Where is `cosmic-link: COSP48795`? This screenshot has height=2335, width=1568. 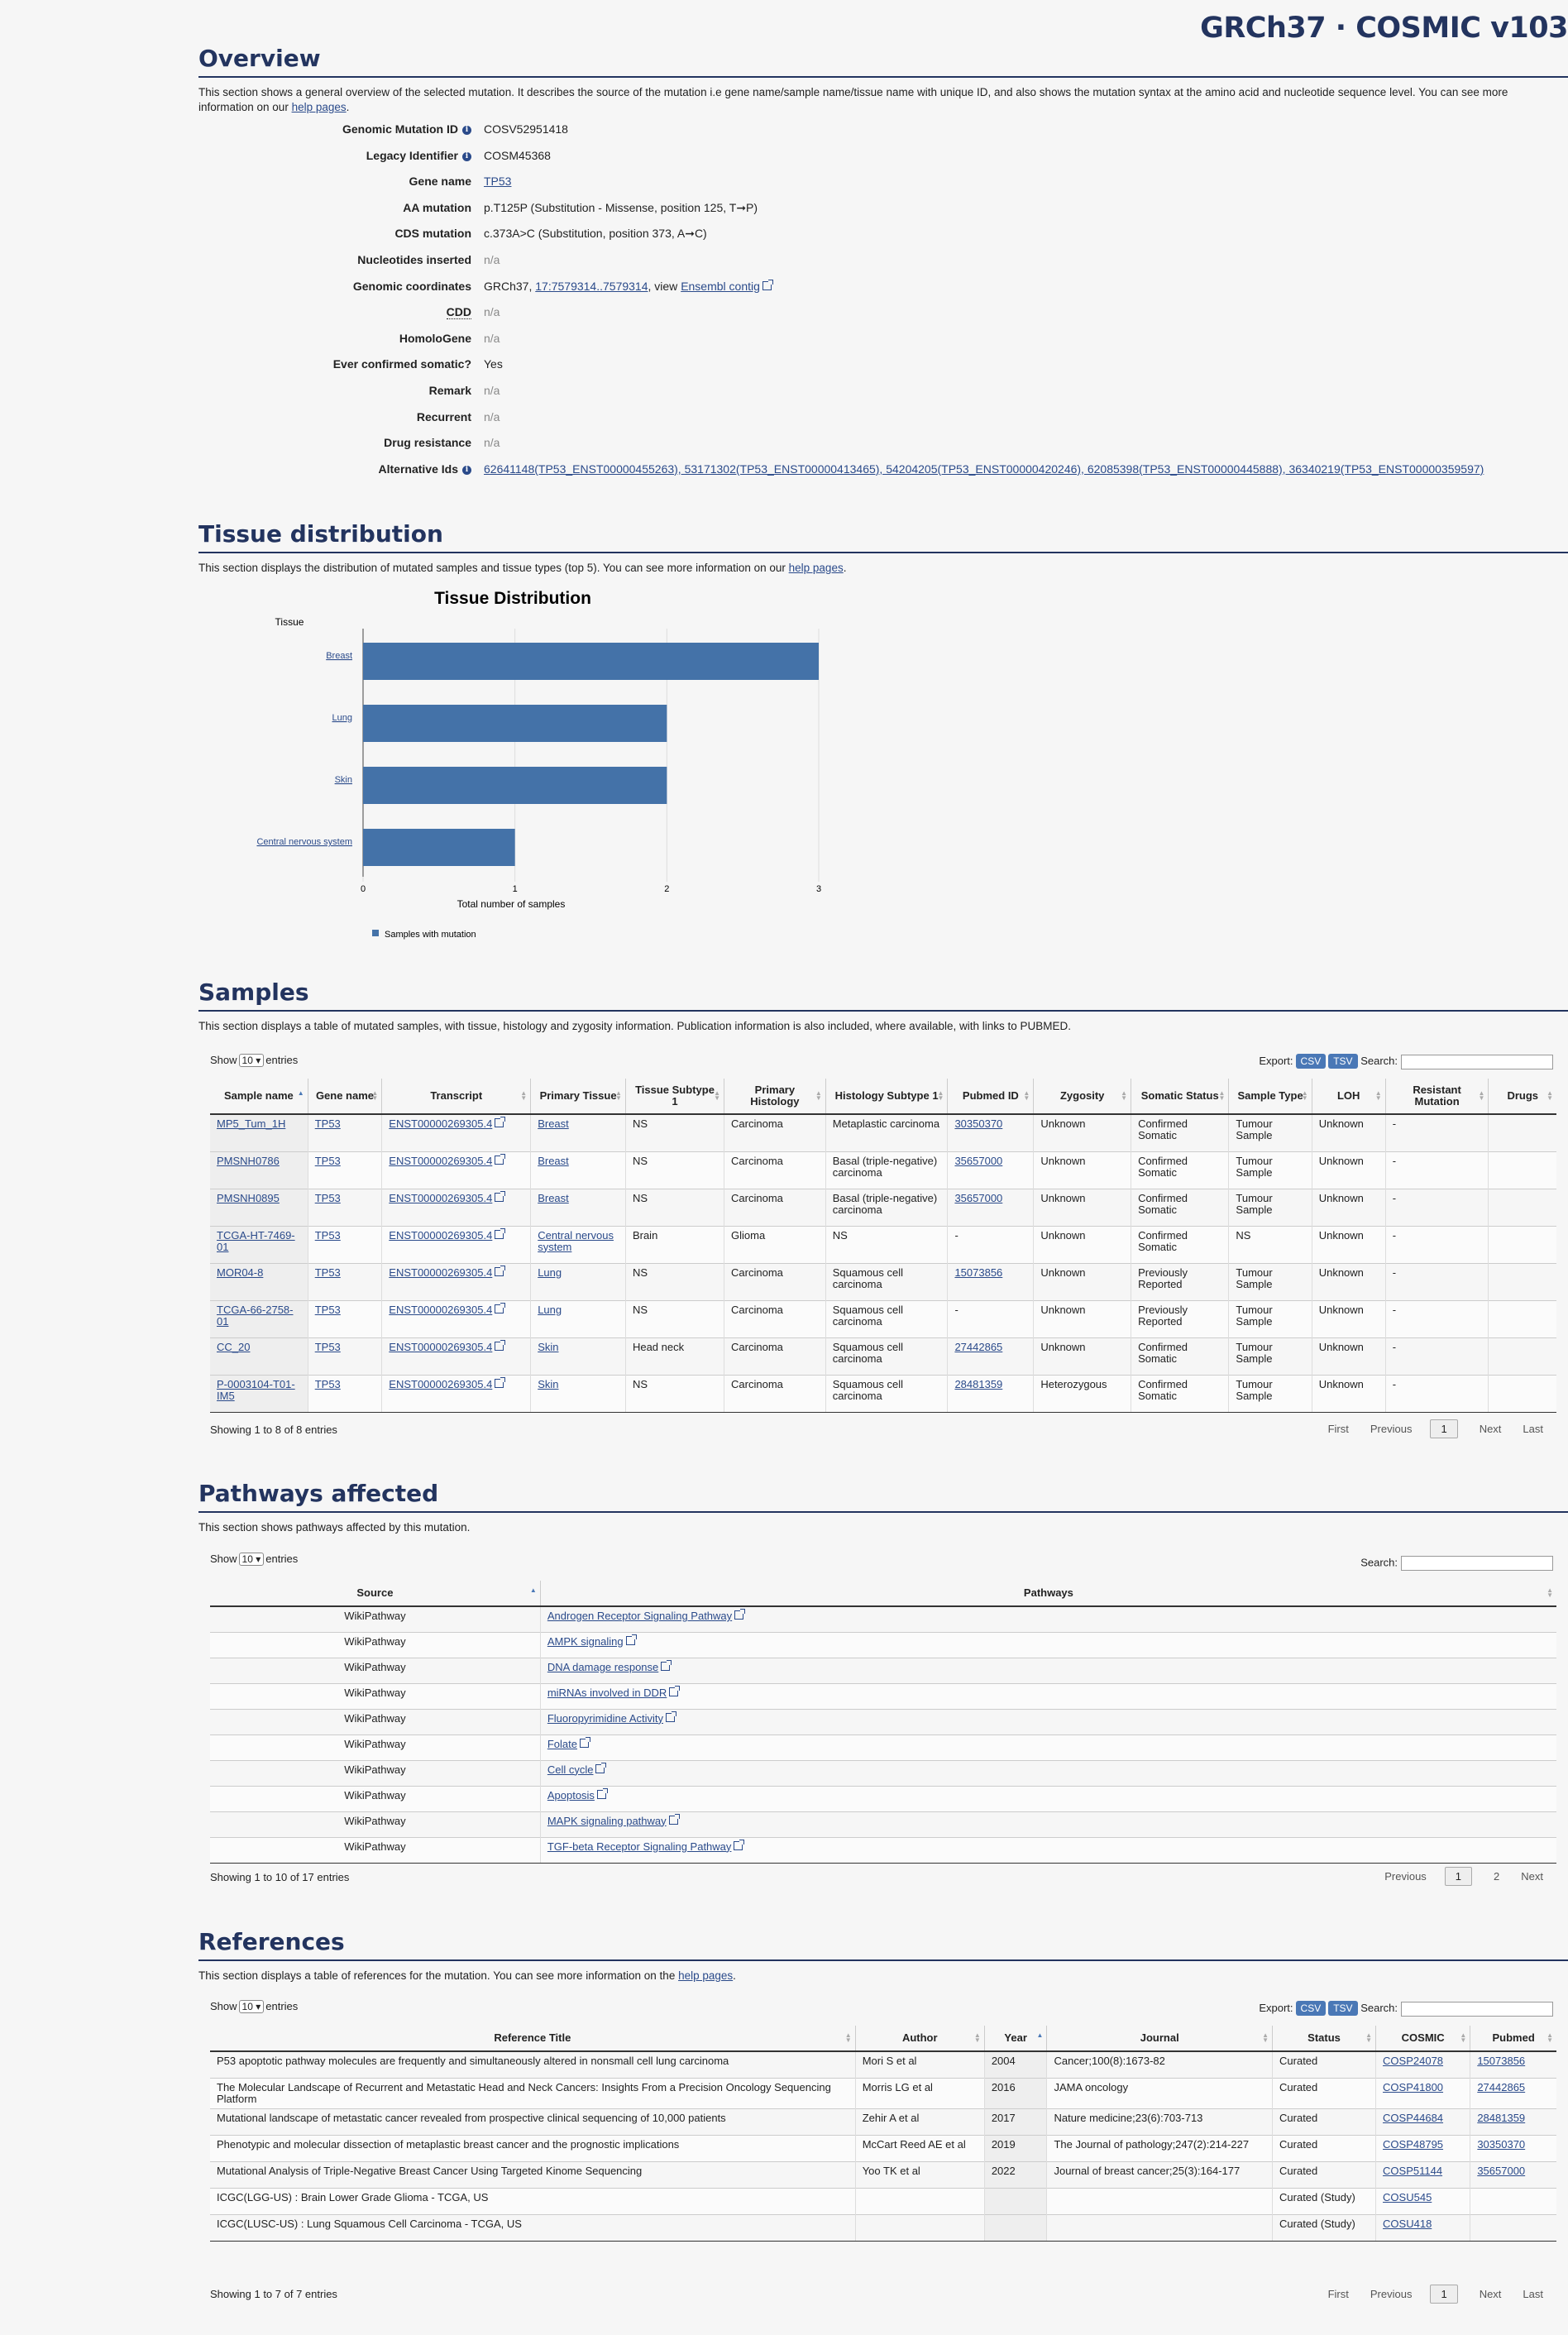 cosmic-link: COSP48795 is located at coordinates (1413, 2144).